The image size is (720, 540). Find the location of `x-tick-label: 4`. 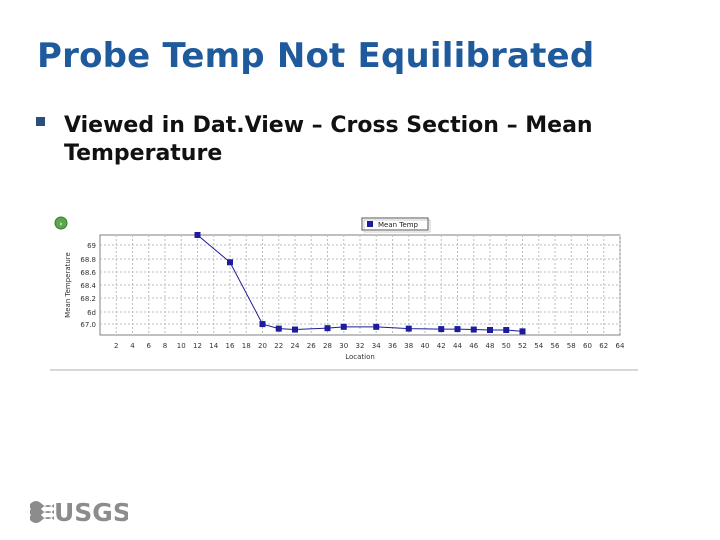

x-tick-label: 4 is located at coordinates (132, 346).